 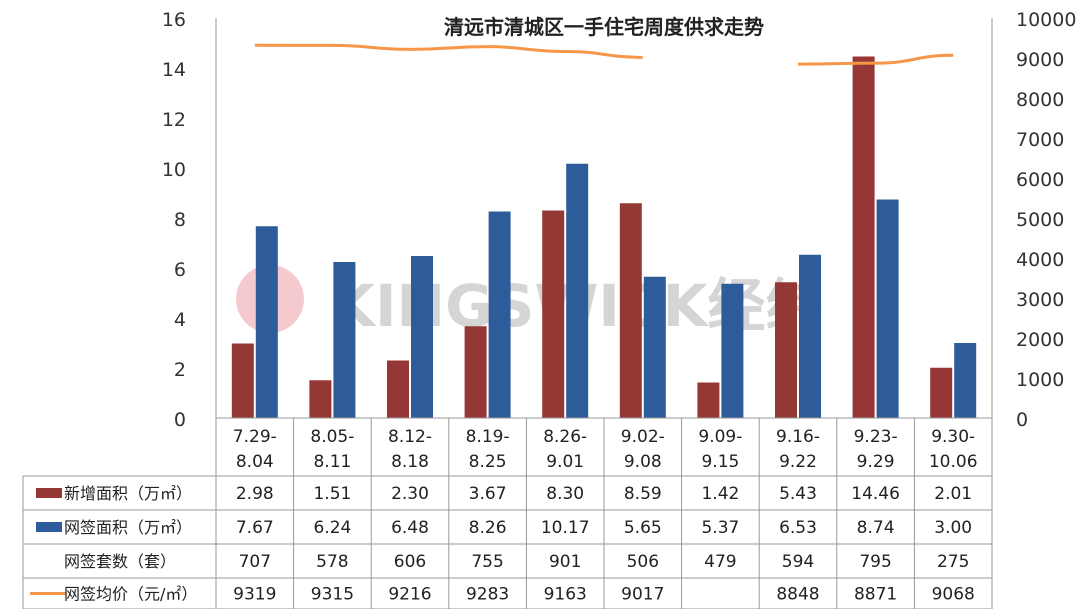 What do you see at coordinates (1040, 60) in the screenshot?
I see `right-axis-tick-label: 9000` at bounding box center [1040, 60].